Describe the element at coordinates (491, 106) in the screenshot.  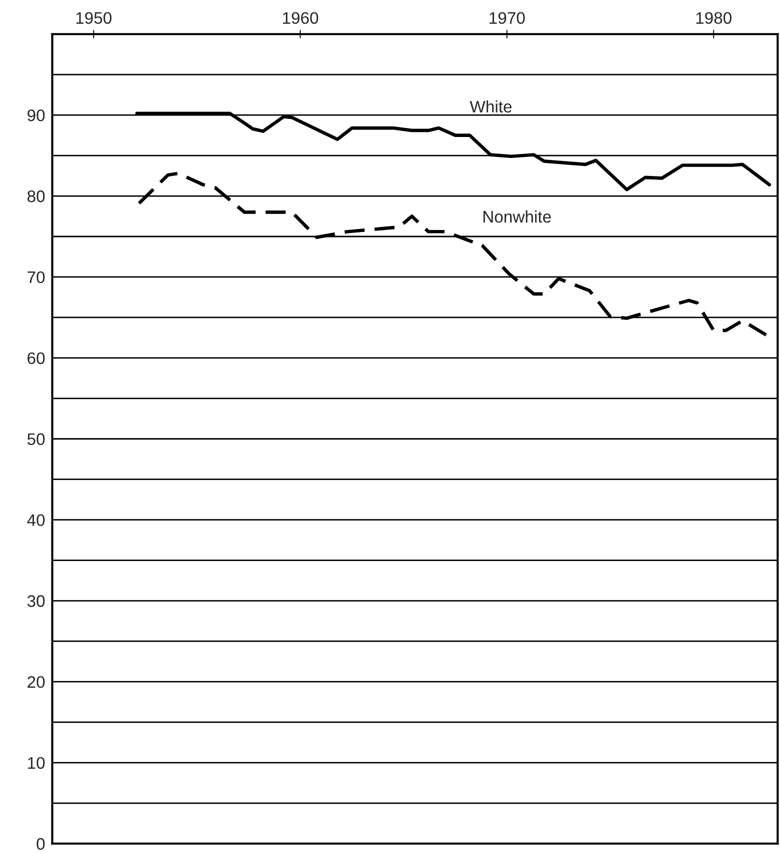
I see `series-label: White` at that location.